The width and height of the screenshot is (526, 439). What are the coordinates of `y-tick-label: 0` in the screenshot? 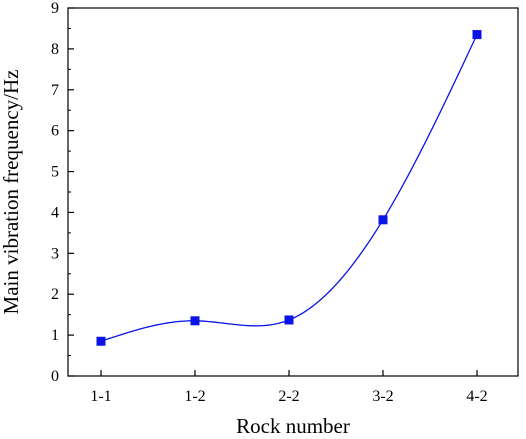 It's located at (55, 376).